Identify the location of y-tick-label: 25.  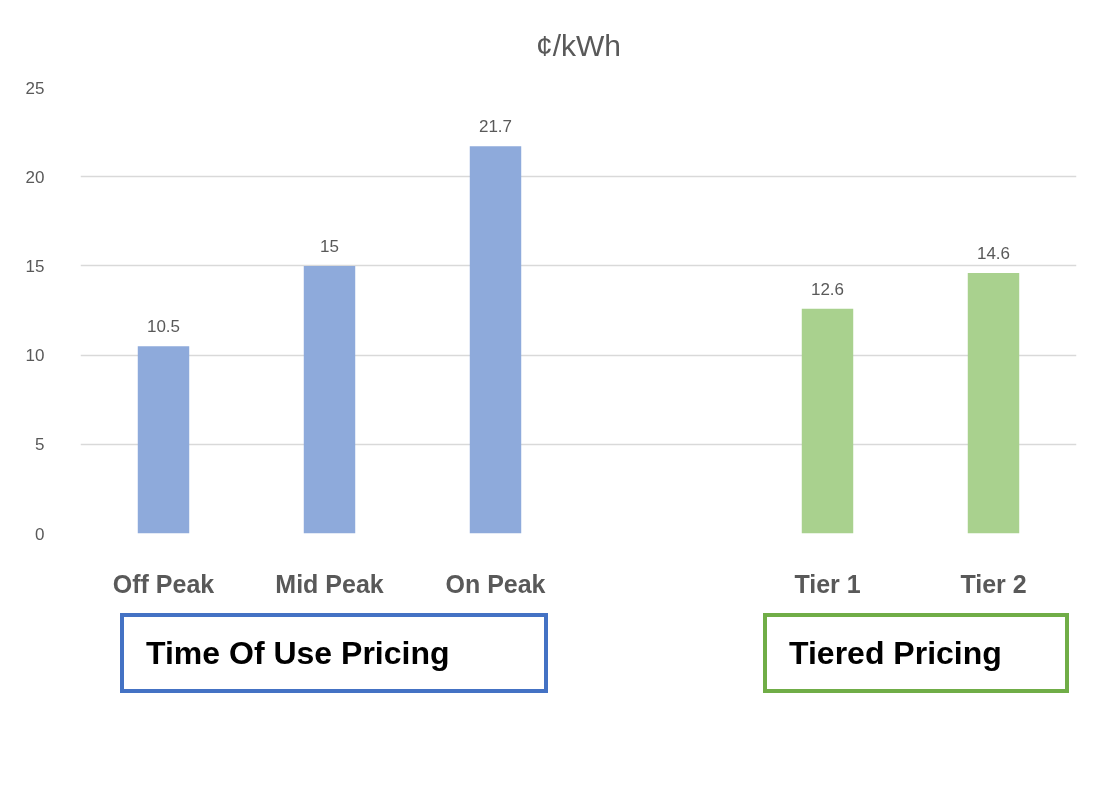
(35, 88).